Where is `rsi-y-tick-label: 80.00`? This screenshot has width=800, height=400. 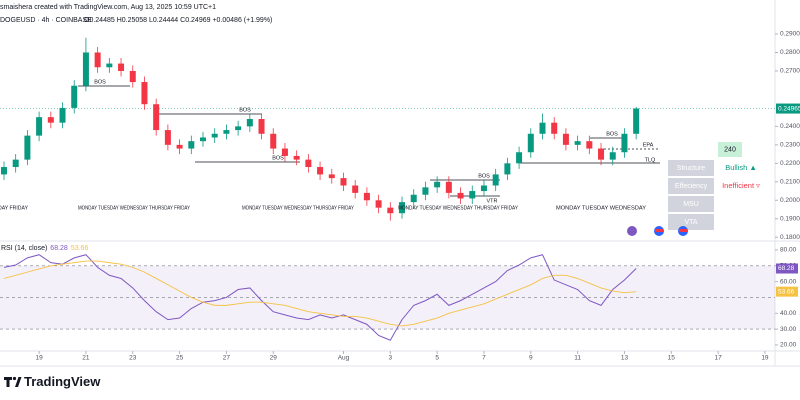
rsi-y-tick-label: 80.00 is located at coordinates (788, 250).